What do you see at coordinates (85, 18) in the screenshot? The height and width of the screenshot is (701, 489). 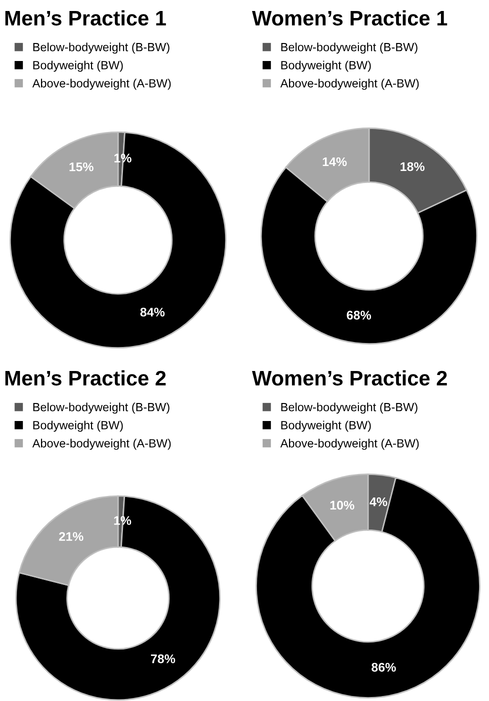 I see `chart-title: Men’s Practice 1` at bounding box center [85, 18].